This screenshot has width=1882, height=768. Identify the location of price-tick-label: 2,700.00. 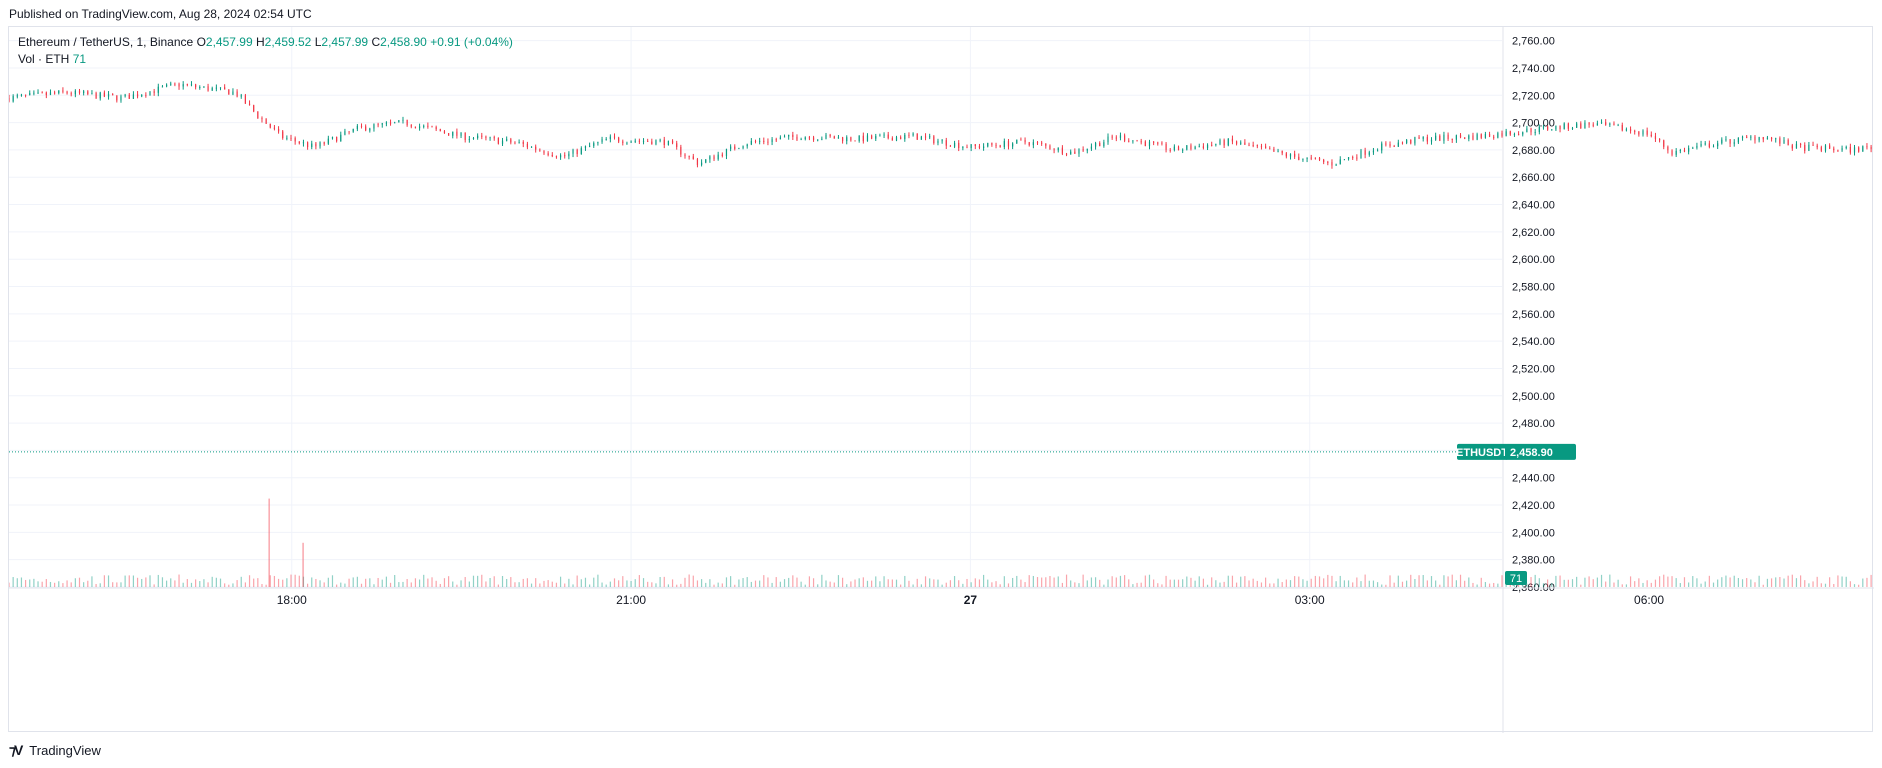
(1533, 124).